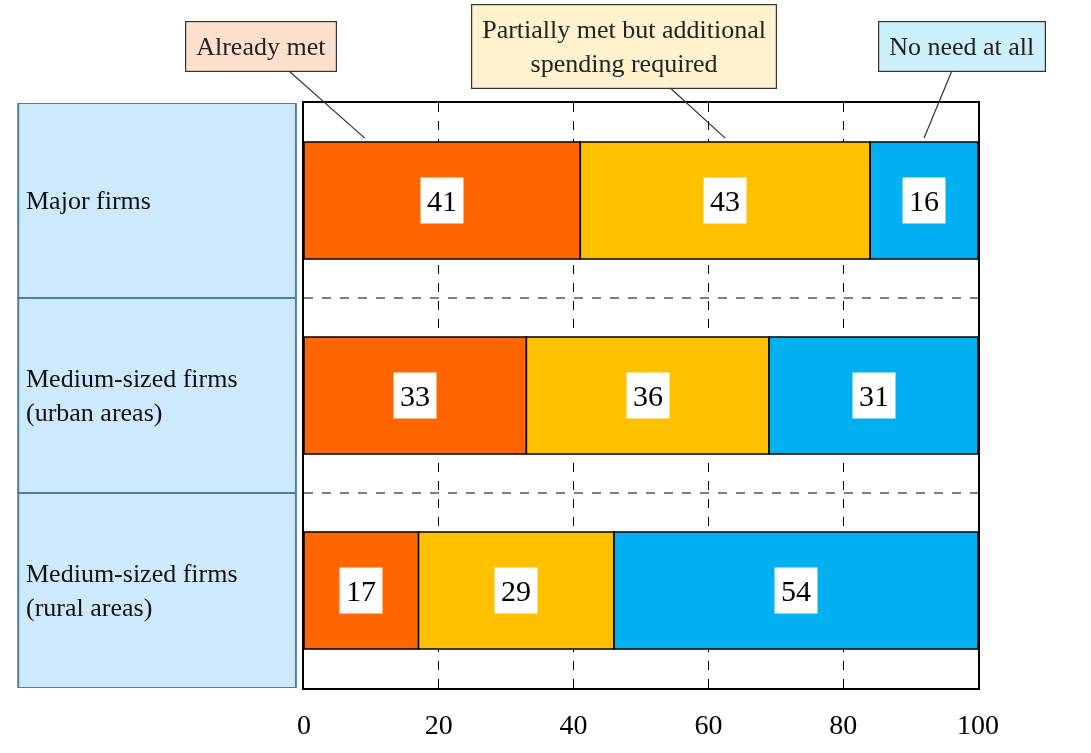  Describe the element at coordinates (624, 46) in the screenshot. I see `text: Partially met but additional spending required` at that location.